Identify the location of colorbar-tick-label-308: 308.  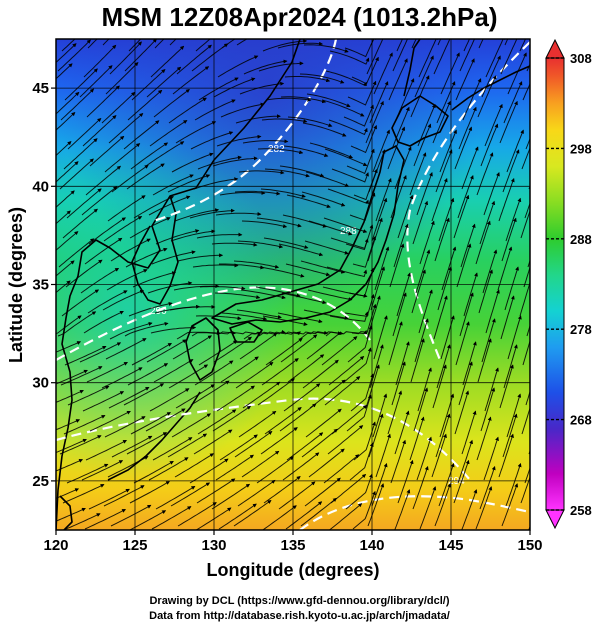
(581, 58).